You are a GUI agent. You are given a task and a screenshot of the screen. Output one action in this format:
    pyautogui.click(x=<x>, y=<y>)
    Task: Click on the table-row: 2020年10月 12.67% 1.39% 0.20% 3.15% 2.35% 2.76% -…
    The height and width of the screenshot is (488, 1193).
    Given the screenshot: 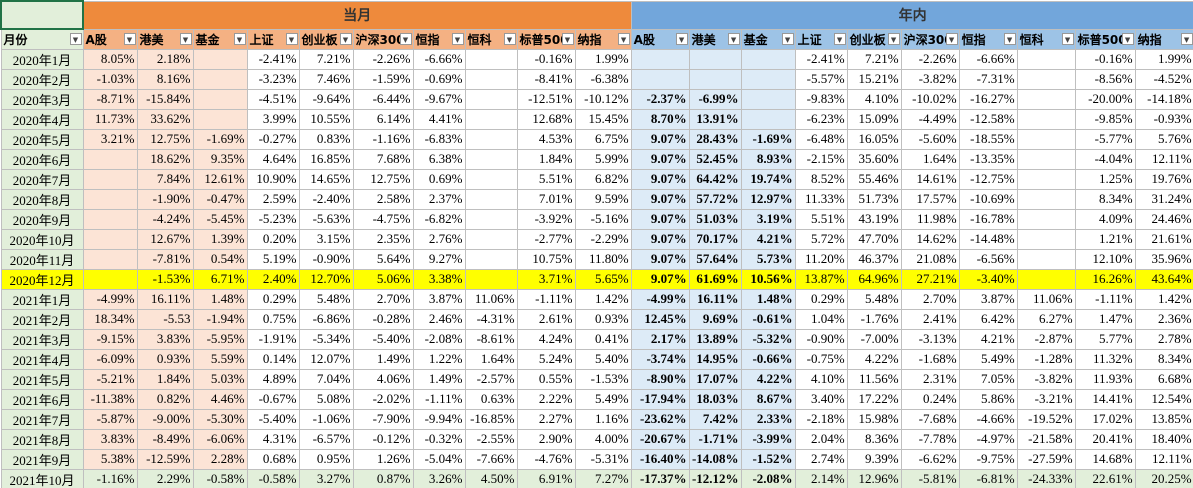 What is the action you would take?
    pyautogui.click(x=596, y=239)
    